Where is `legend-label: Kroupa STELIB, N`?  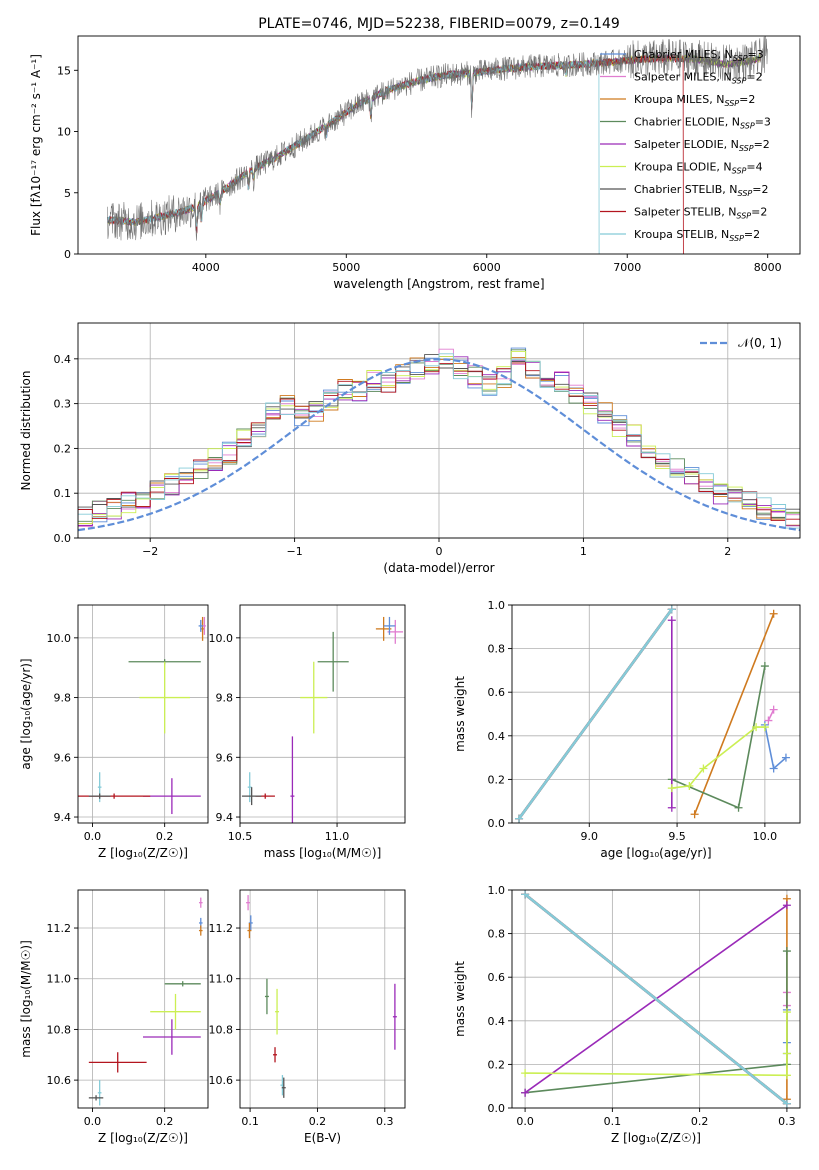 legend-label: Kroupa STELIB, N is located at coordinates (681, 234).